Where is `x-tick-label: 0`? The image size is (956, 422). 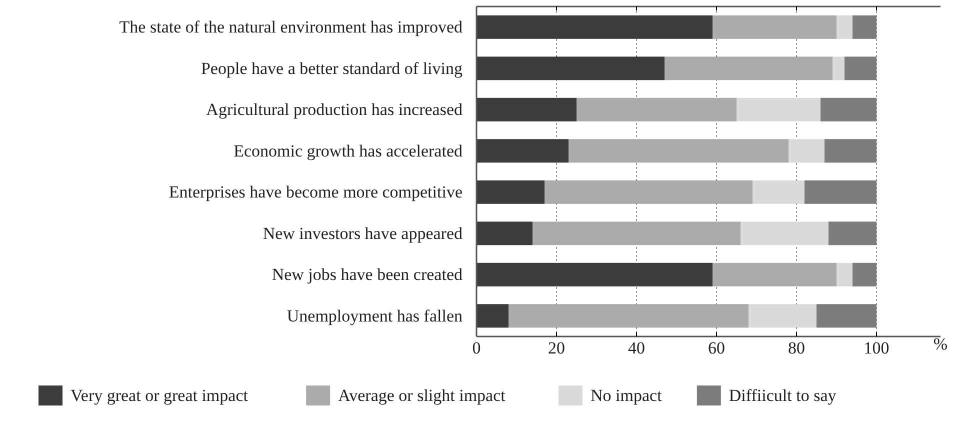 x-tick-label: 0 is located at coordinates (476, 348).